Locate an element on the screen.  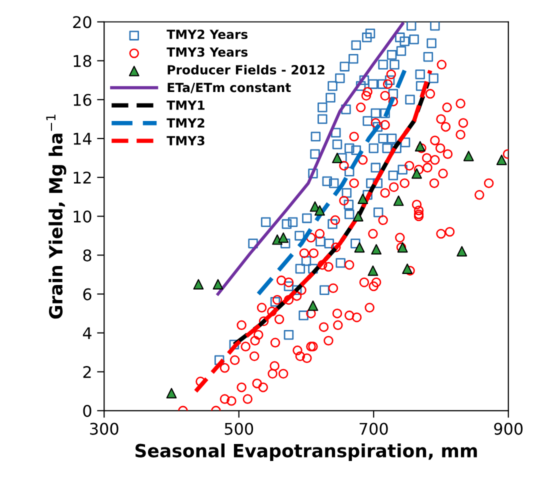
y-tick-label: 6 is located at coordinates (87, 294).